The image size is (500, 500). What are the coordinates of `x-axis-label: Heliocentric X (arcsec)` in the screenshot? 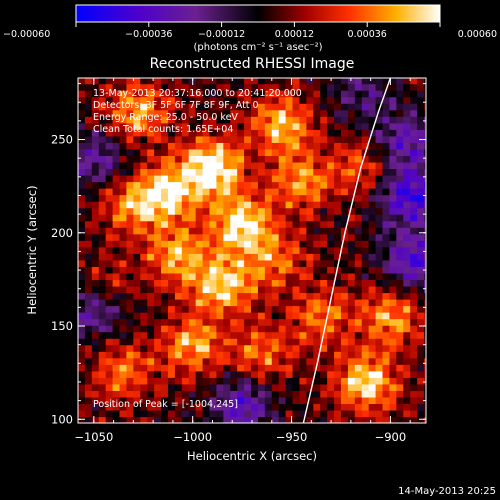 It's located at (252, 456).